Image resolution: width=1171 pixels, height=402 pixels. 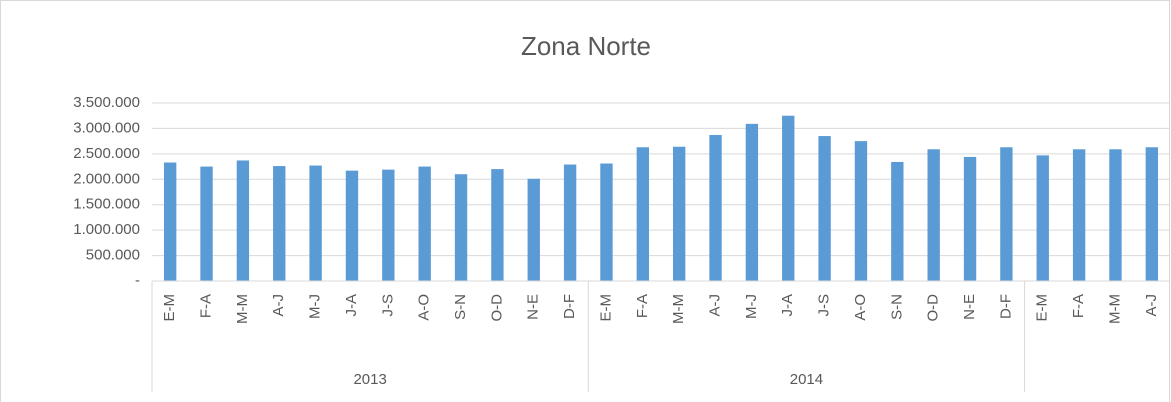 What do you see at coordinates (106, 229) in the screenshot?
I see `y-tick-label: 1.000.000` at bounding box center [106, 229].